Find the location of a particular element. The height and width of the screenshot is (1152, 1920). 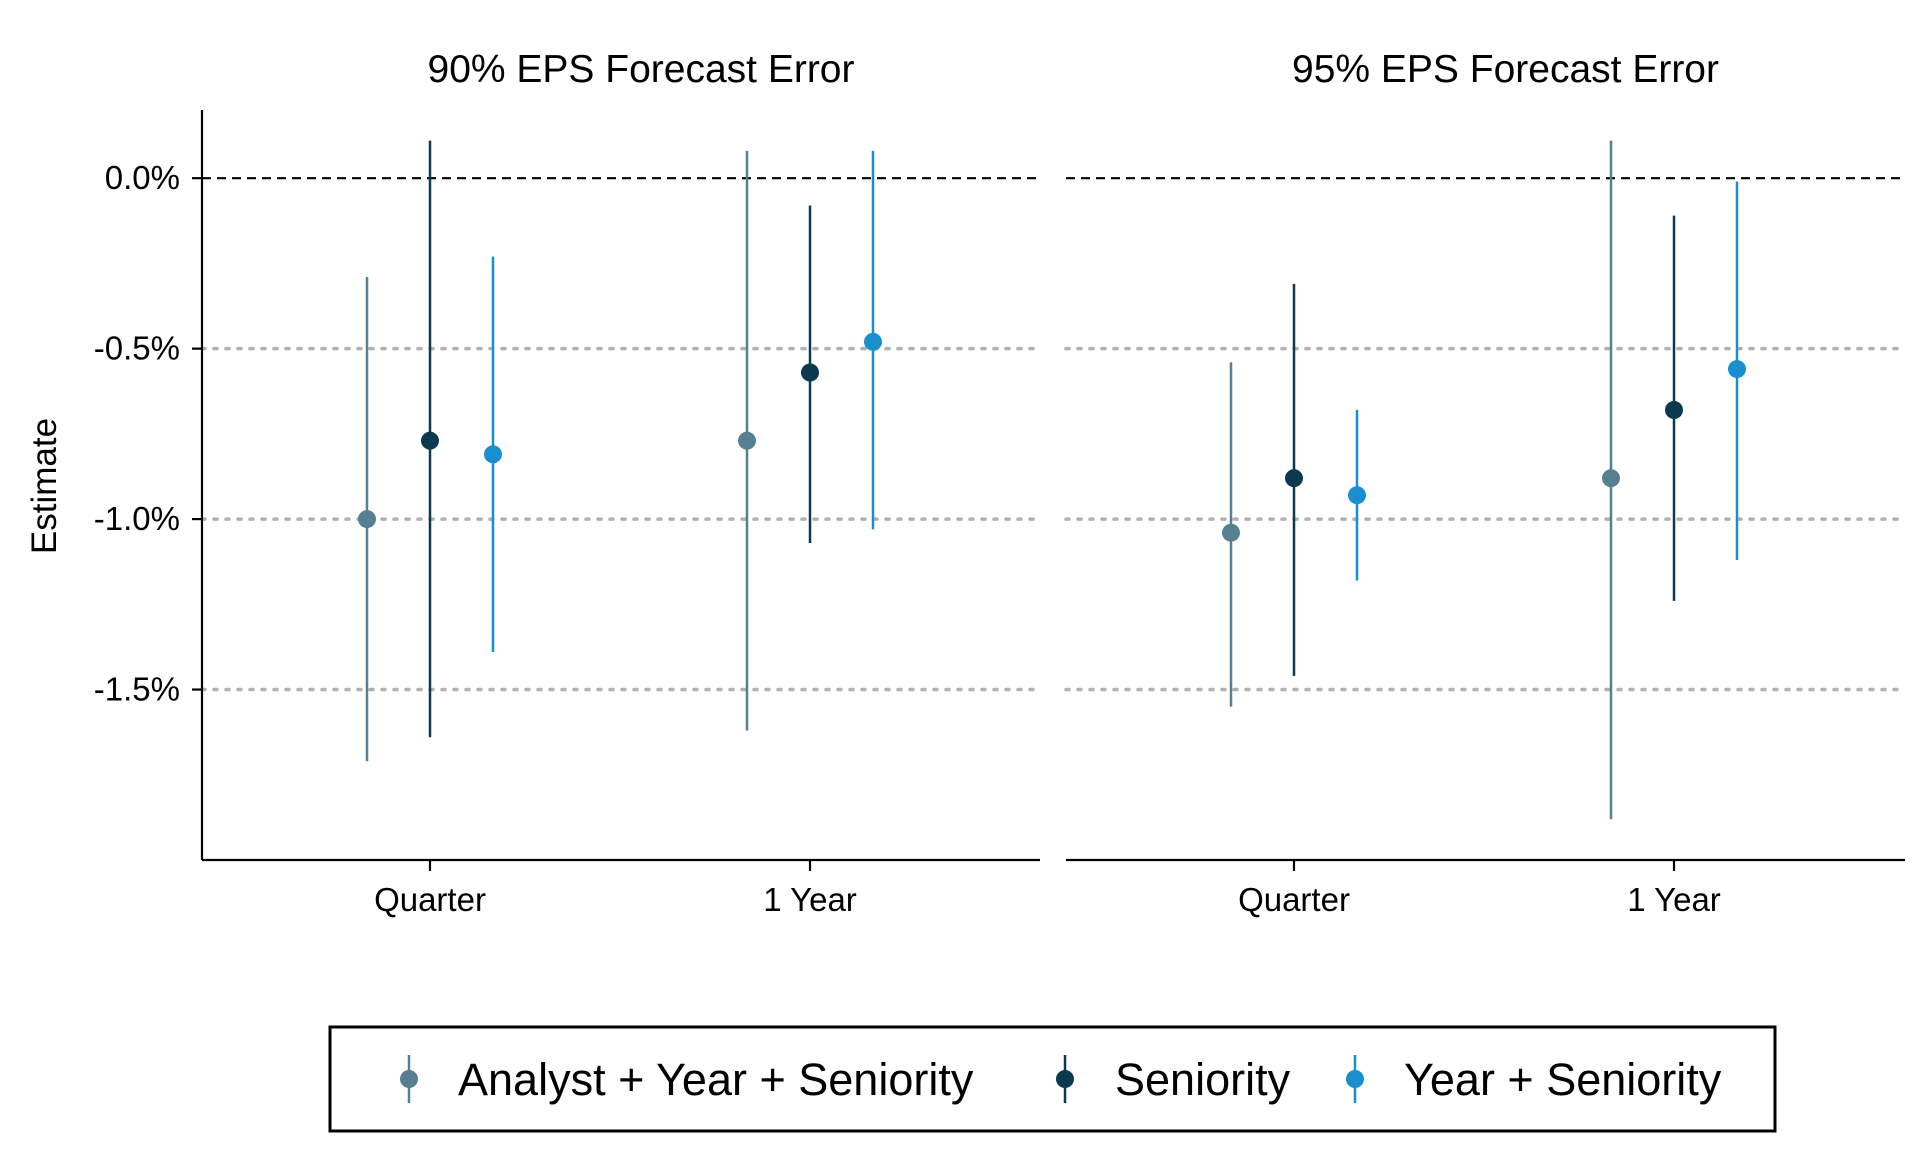

legend-item-seniority: Seniority is located at coordinates (1173, 1079).